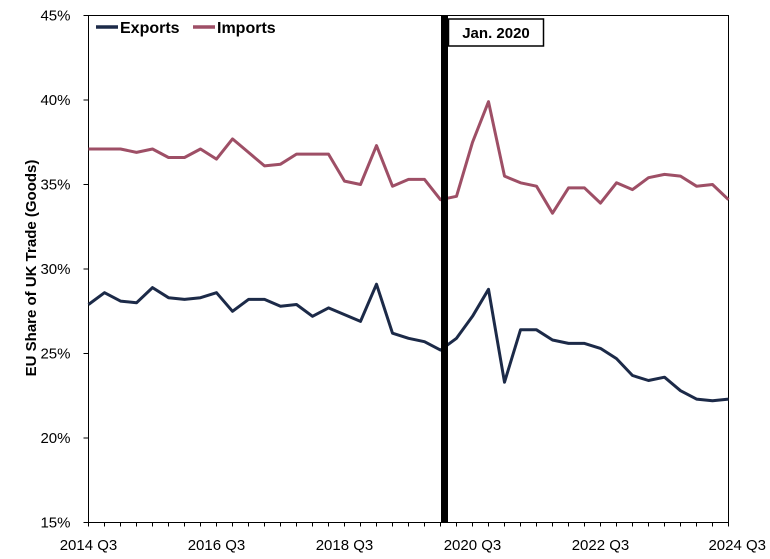 Image resolution: width=770 pixels, height=559 pixels. I want to click on y-tick-label: 25%, so click(55, 354).